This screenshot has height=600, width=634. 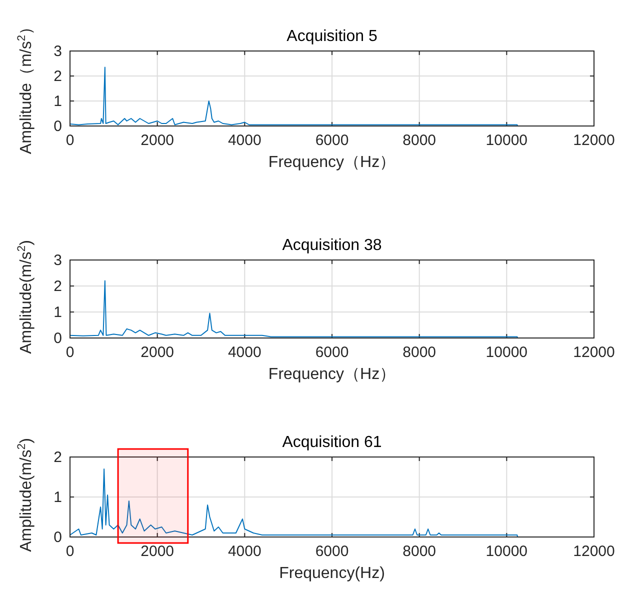 I want to click on x-axis-title: Frequency(Hz), so click(x=332, y=573).